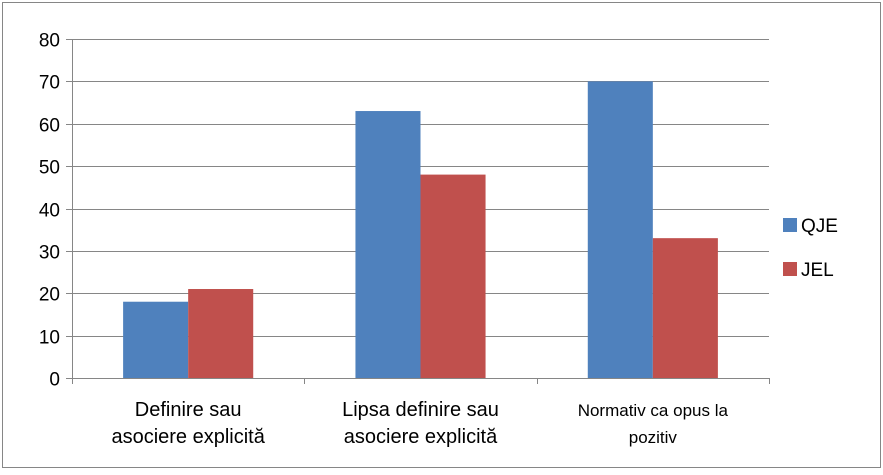  I want to click on y-tick-label: 80, so click(49, 41).